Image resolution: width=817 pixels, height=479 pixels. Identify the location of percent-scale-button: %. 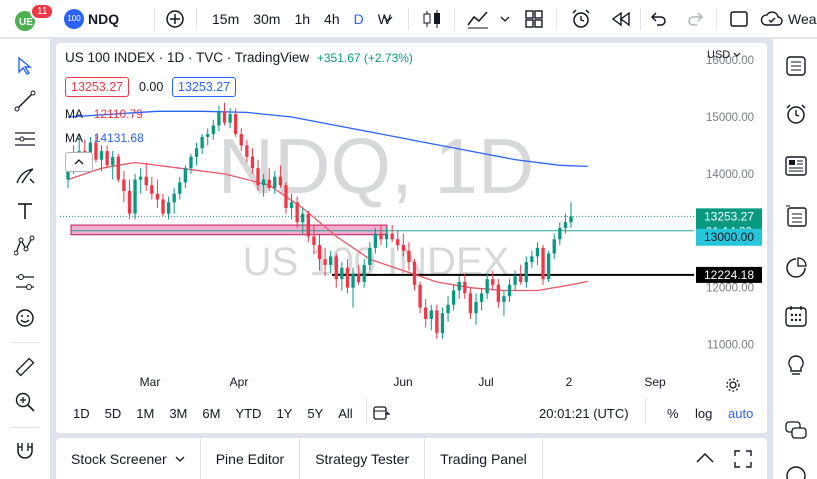
(673, 413).